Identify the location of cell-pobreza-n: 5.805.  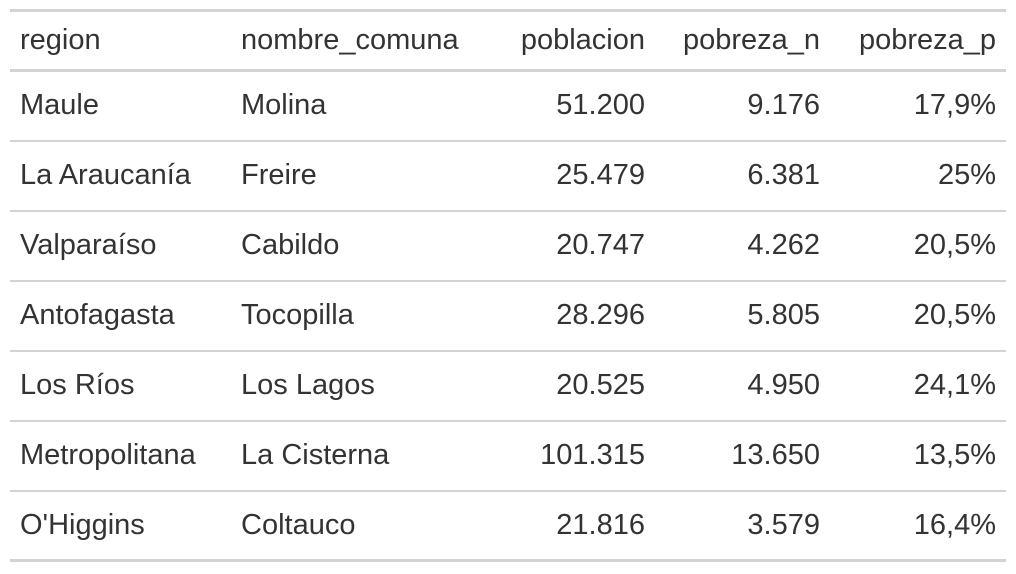
(742, 316).